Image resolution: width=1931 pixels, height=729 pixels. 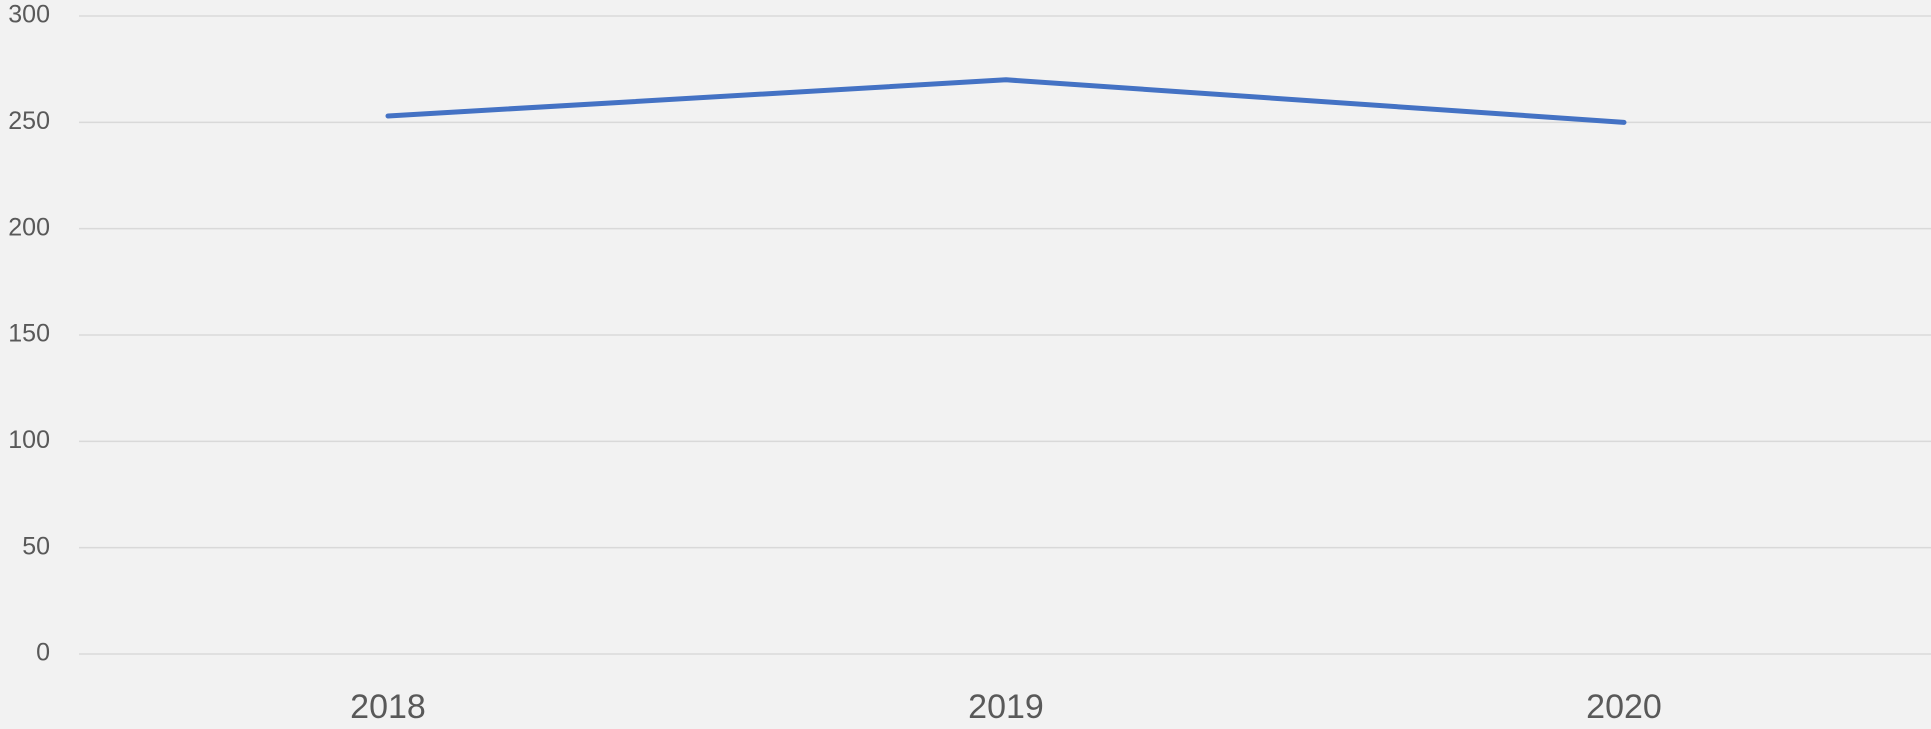 What do you see at coordinates (388, 707) in the screenshot?
I see `x-tick-label: 2018` at bounding box center [388, 707].